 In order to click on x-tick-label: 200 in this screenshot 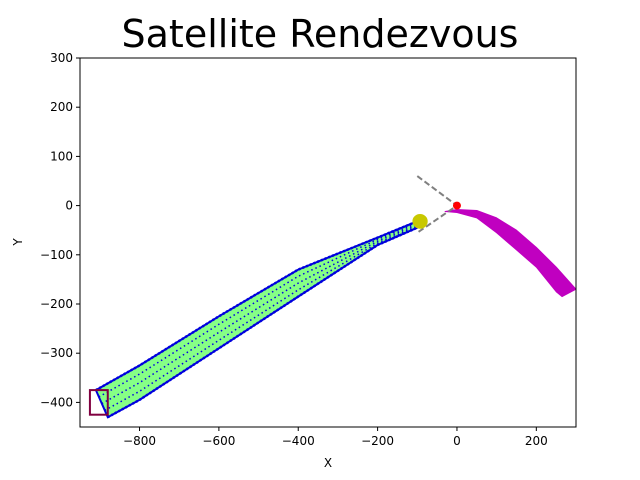, I will do `click(536, 441)`.